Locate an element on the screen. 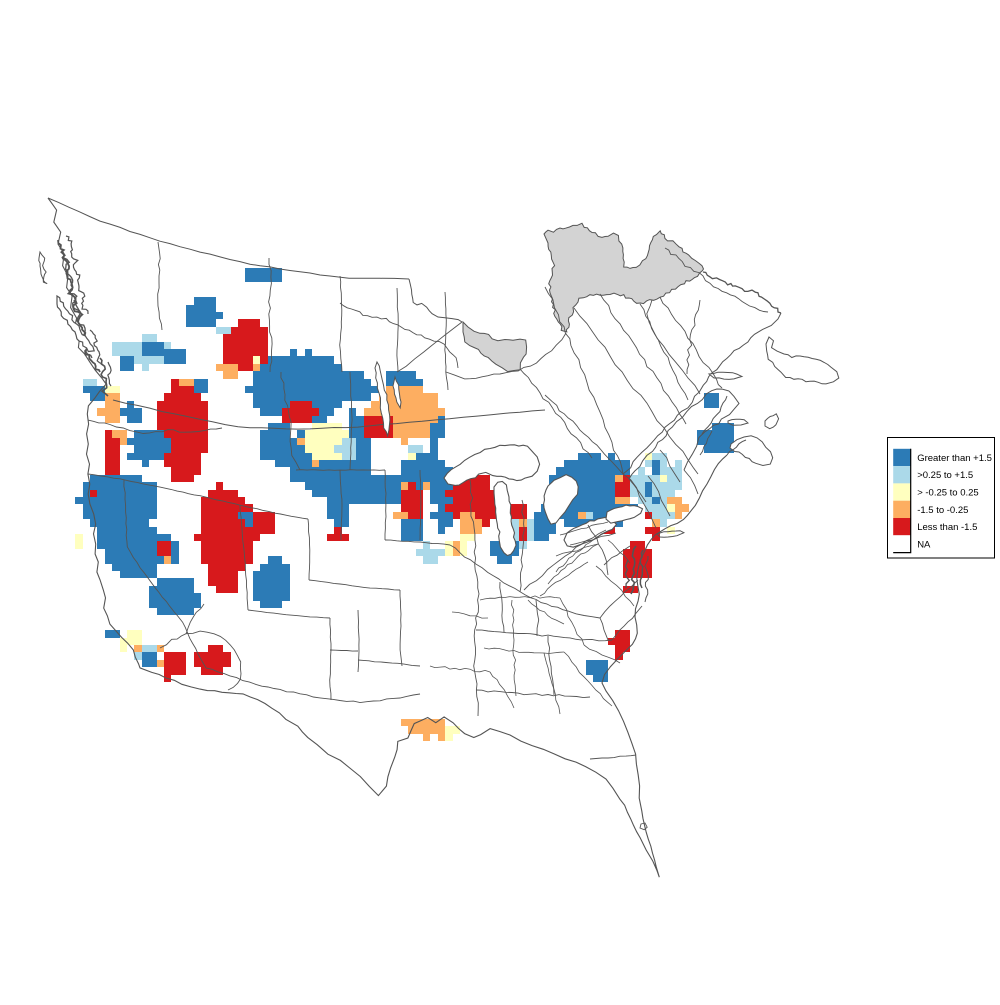 The height and width of the screenshot is (1005, 1000). svg-text: >0.25 to +1.5 is located at coordinates (945, 475).